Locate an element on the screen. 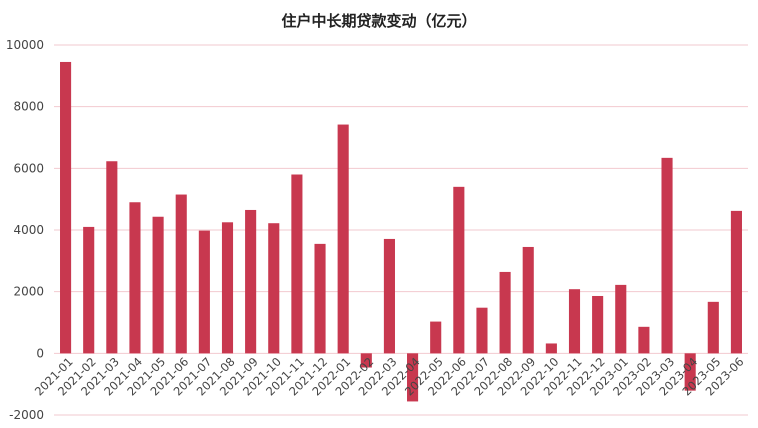 The width and height of the screenshot is (758, 428). y-tick-label: -2000 is located at coordinates (26, 415).